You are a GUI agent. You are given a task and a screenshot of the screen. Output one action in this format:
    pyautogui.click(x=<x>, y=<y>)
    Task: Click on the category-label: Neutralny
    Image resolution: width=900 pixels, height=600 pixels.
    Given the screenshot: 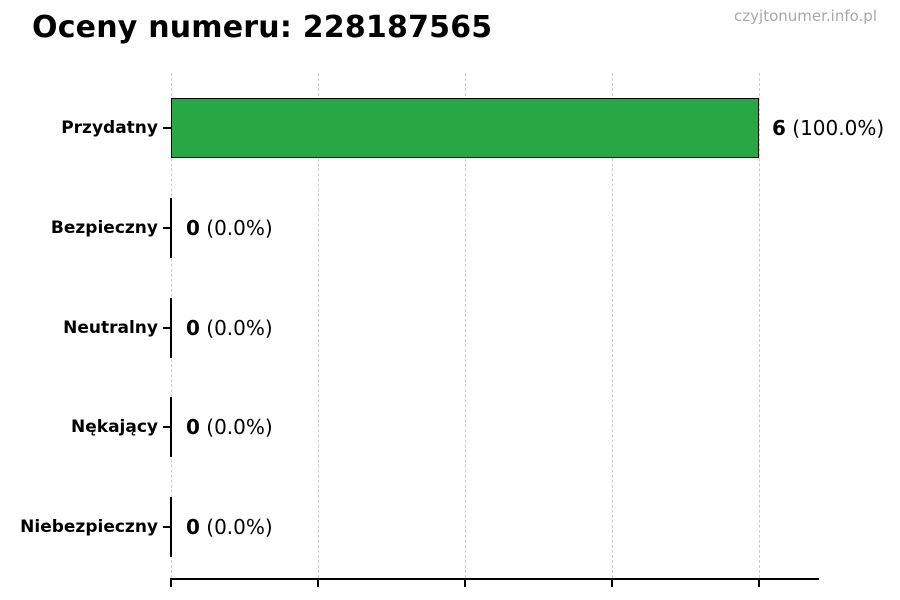 What is the action you would take?
    pyautogui.click(x=110, y=328)
    